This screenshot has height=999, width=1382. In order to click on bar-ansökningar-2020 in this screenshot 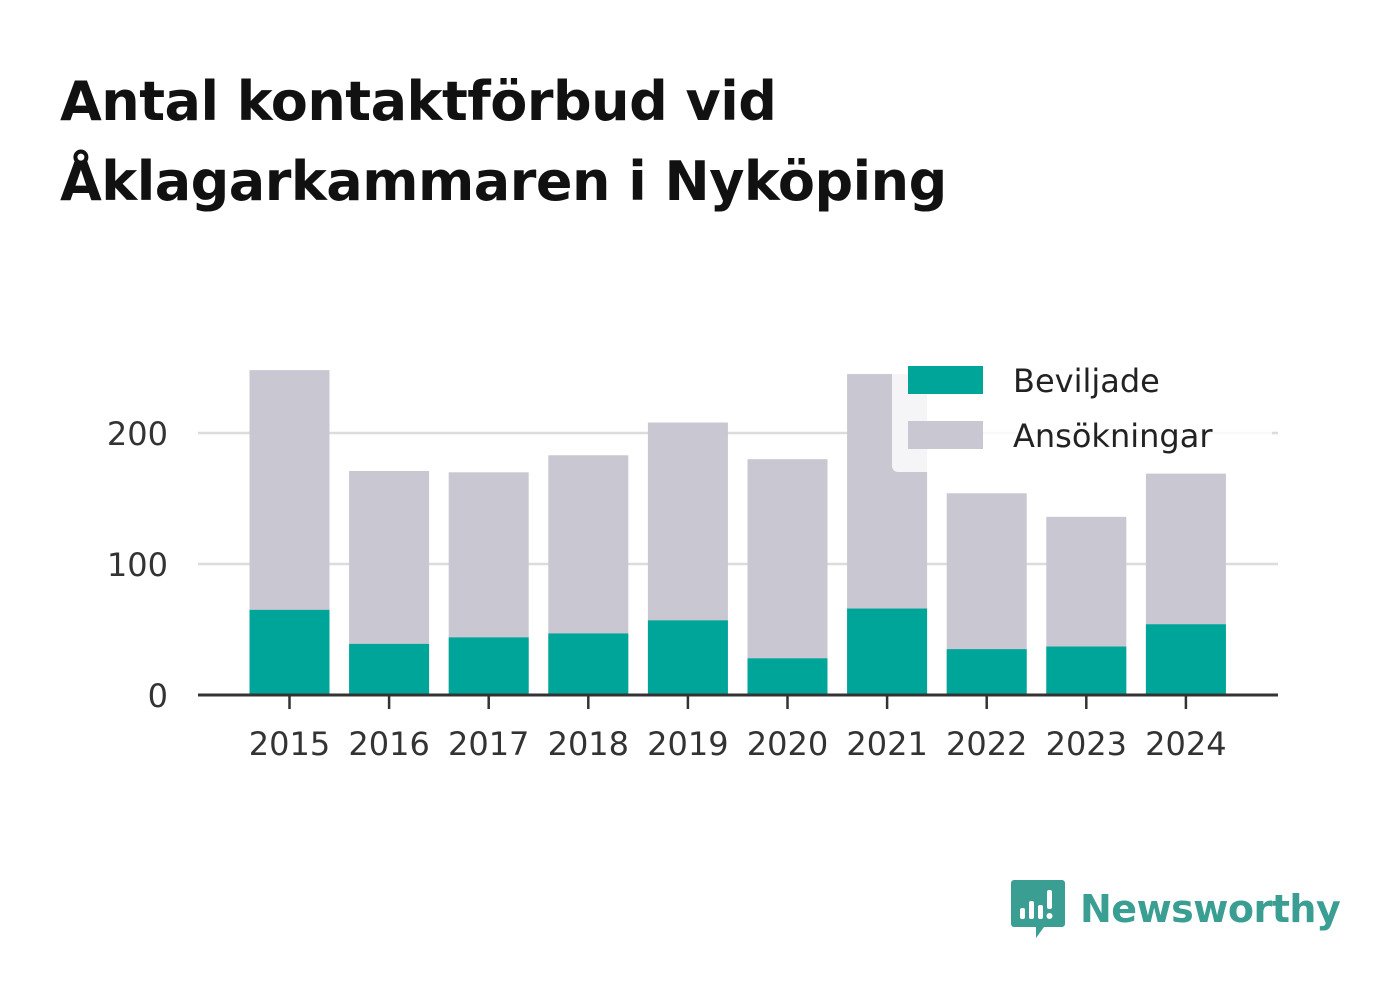, I will do `click(787, 577)`.